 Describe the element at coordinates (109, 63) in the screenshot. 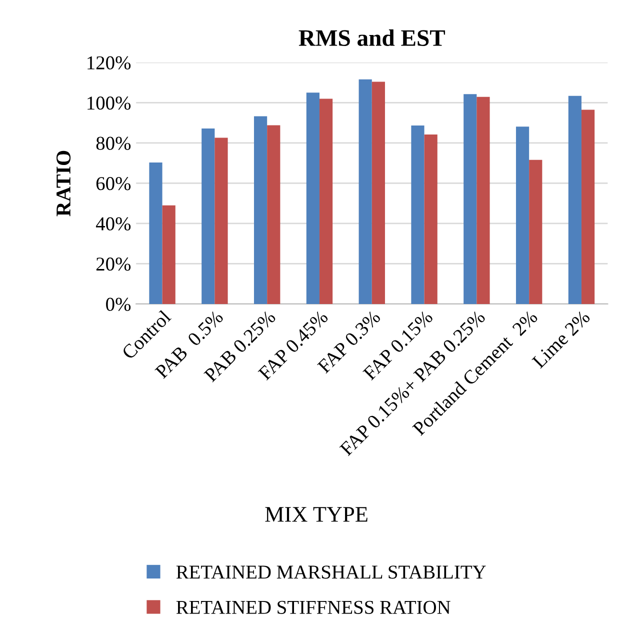

I see `y-tick-label: 120%` at that location.